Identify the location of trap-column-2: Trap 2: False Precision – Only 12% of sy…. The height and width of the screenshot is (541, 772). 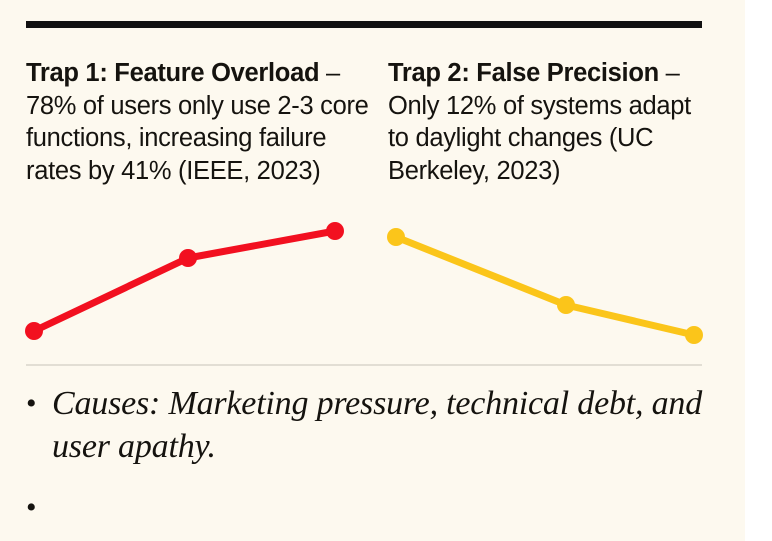
(547, 122).